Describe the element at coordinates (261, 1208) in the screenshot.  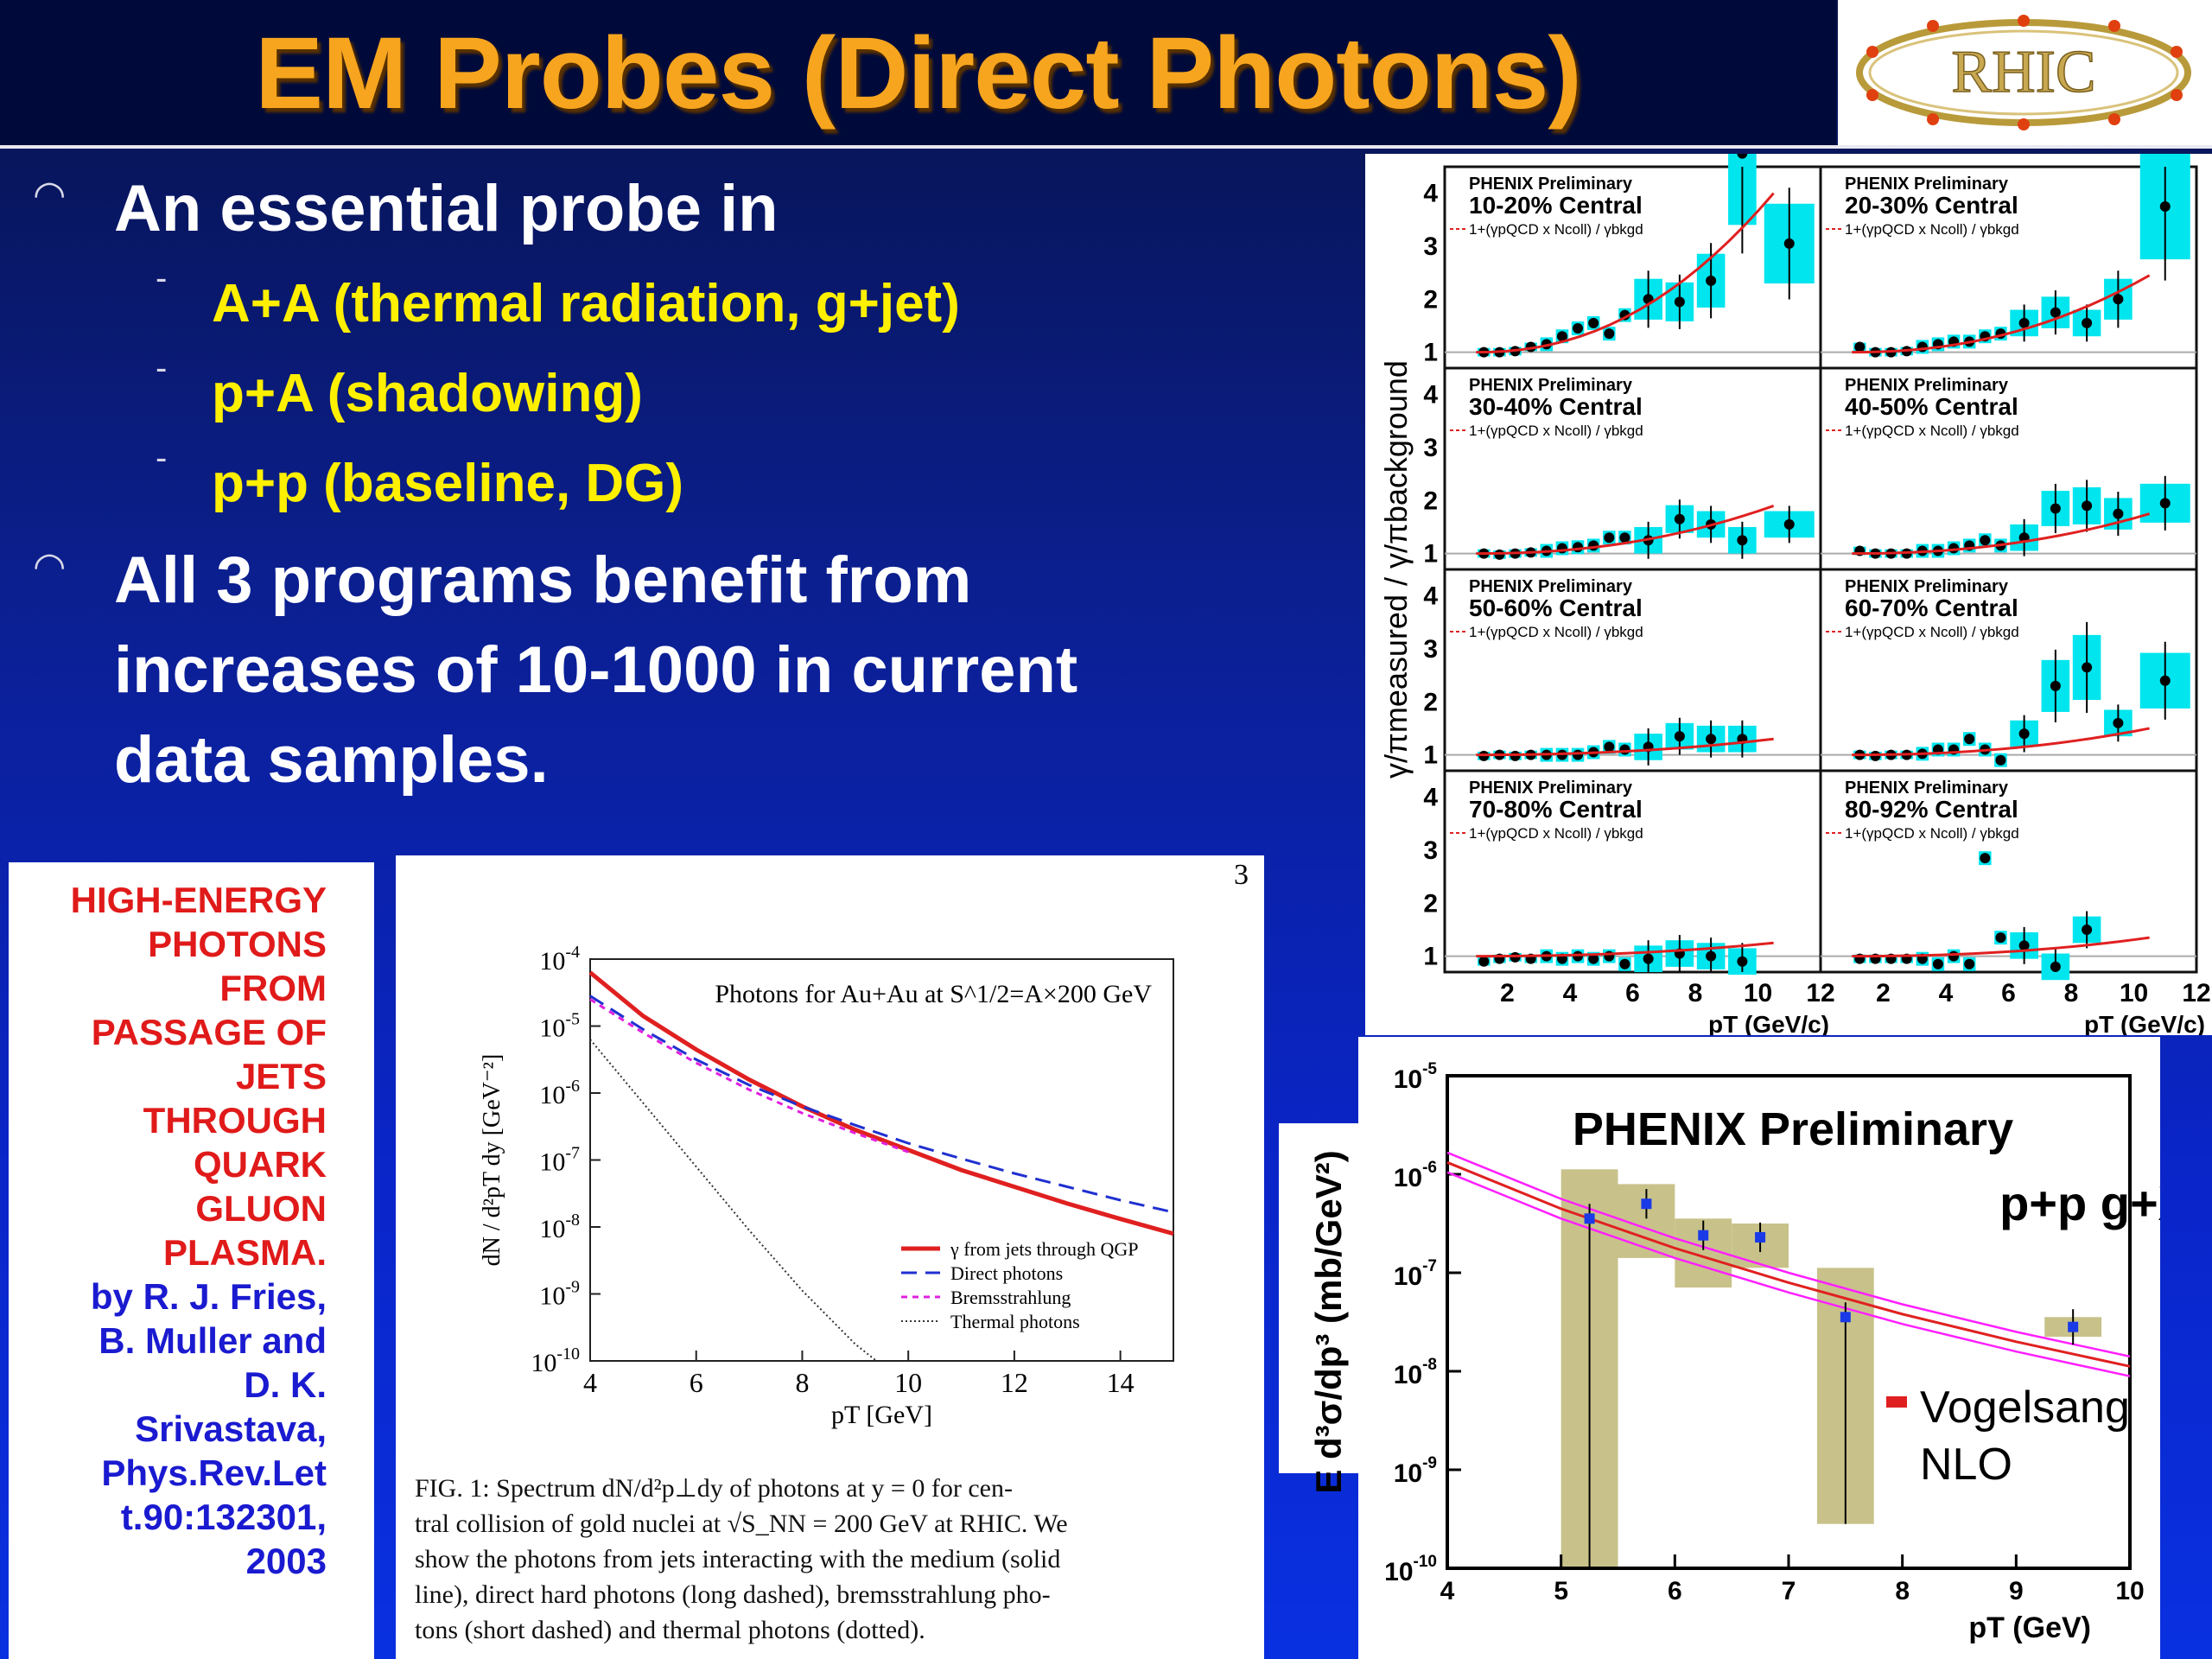
I see `ref-title-line: GLUON` at that location.